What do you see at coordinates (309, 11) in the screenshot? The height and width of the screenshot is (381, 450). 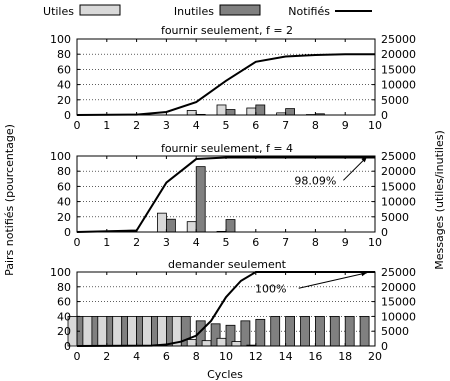 I see `legend-label-notifies: Notifiés` at bounding box center [309, 11].